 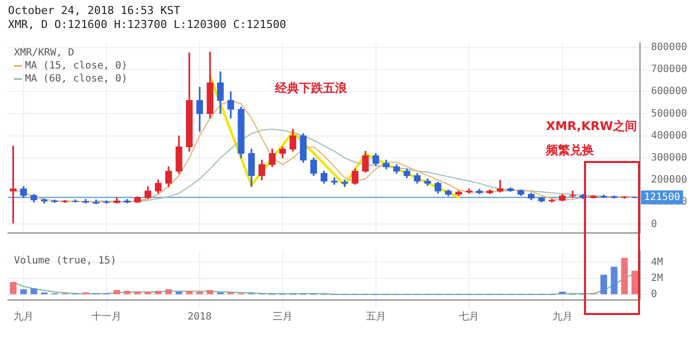 I want to click on annotation: 经典下跌五浪, so click(x=311, y=88).